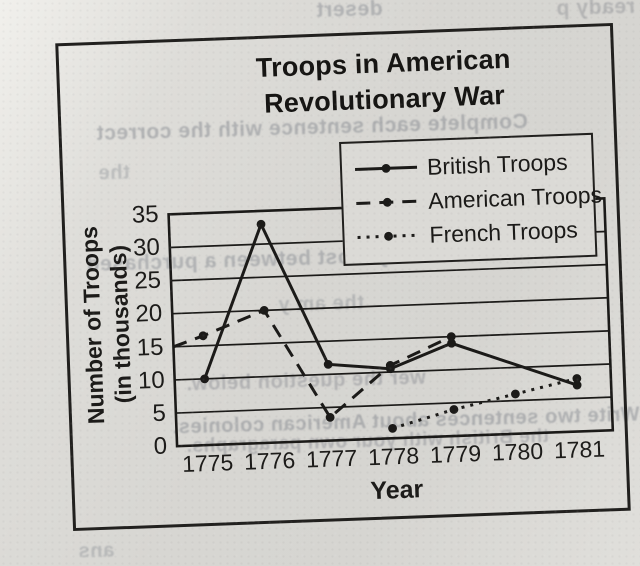  Describe the element at coordinates (455, 454) in the screenshot. I see `x-tick-label: 1779` at that location.